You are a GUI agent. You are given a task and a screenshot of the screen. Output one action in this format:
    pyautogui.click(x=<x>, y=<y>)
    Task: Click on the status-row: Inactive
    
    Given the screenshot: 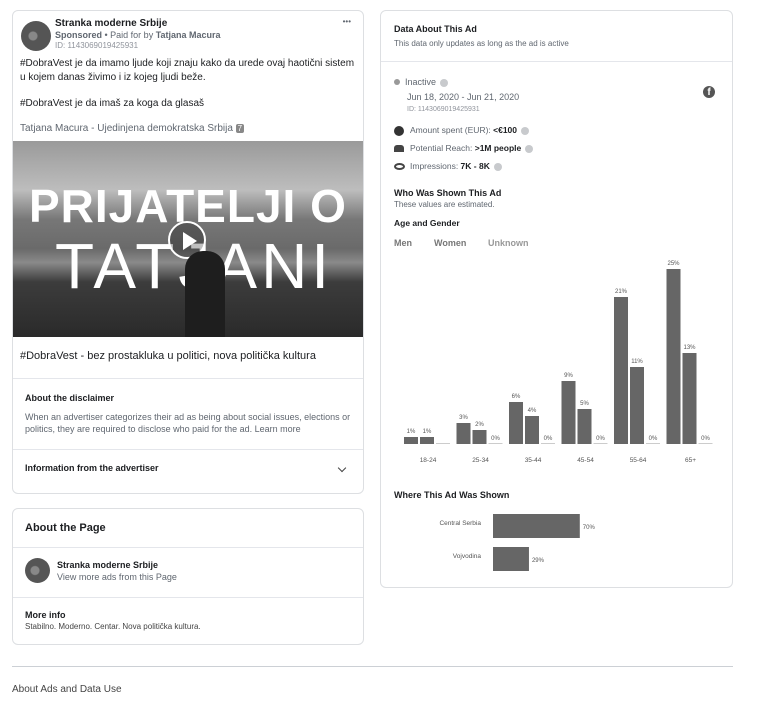 What is the action you would take?
    pyautogui.click(x=421, y=82)
    